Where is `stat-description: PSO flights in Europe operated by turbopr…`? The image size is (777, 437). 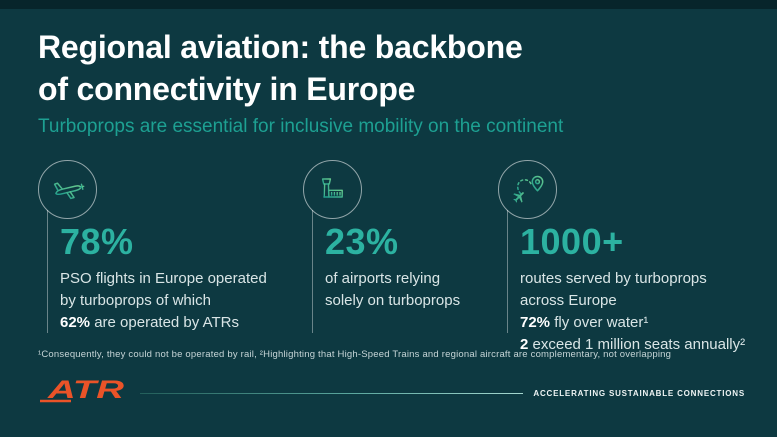
stat-description: PSO flights in Europe operated by turbopr… is located at coordinates (163, 301).